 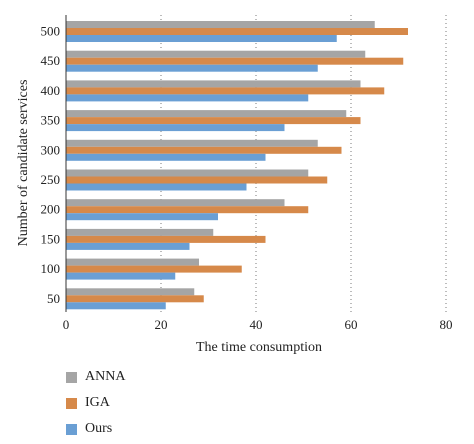 I want to click on y-tick-label: 300, so click(x=51, y=149).